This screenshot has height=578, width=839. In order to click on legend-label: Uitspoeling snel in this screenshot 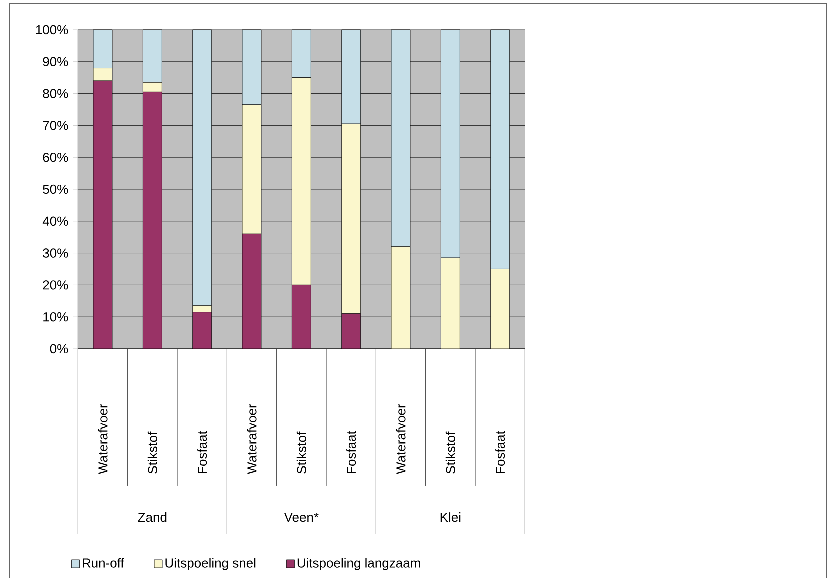, I will do `click(211, 564)`.